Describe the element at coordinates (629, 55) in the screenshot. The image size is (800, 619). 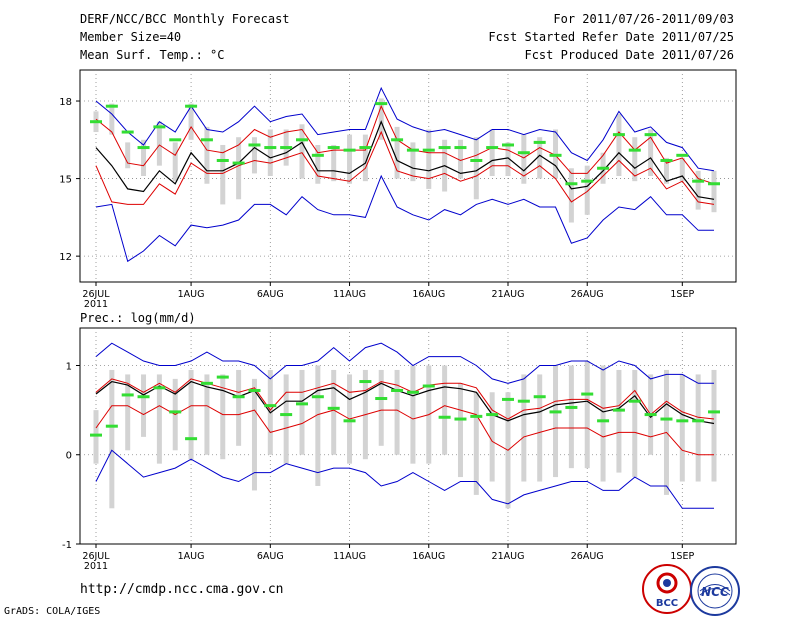
I see `fcst-produced-date: Fcst Produced Date 2011/07/26` at that location.